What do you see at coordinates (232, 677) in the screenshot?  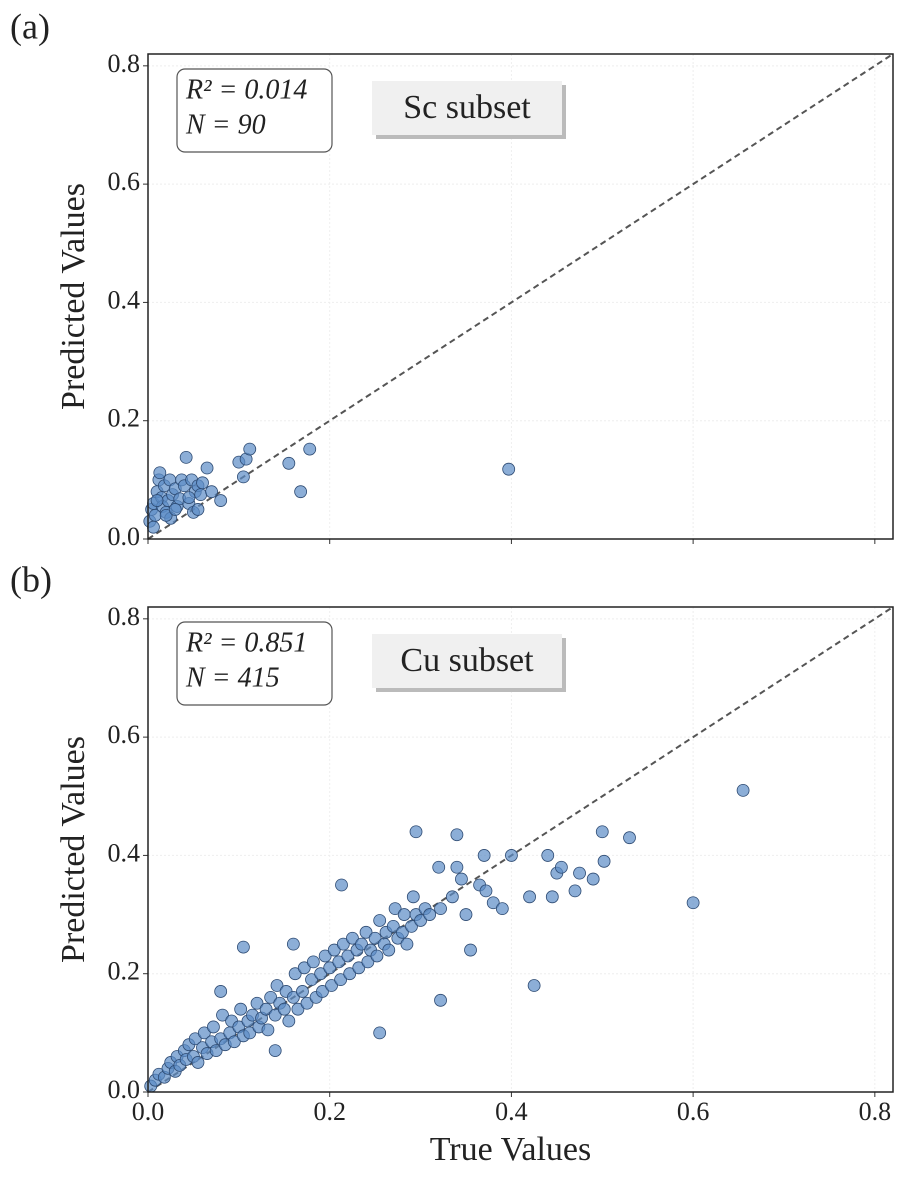 I see `stats-text: N = 415` at bounding box center [232, 677].